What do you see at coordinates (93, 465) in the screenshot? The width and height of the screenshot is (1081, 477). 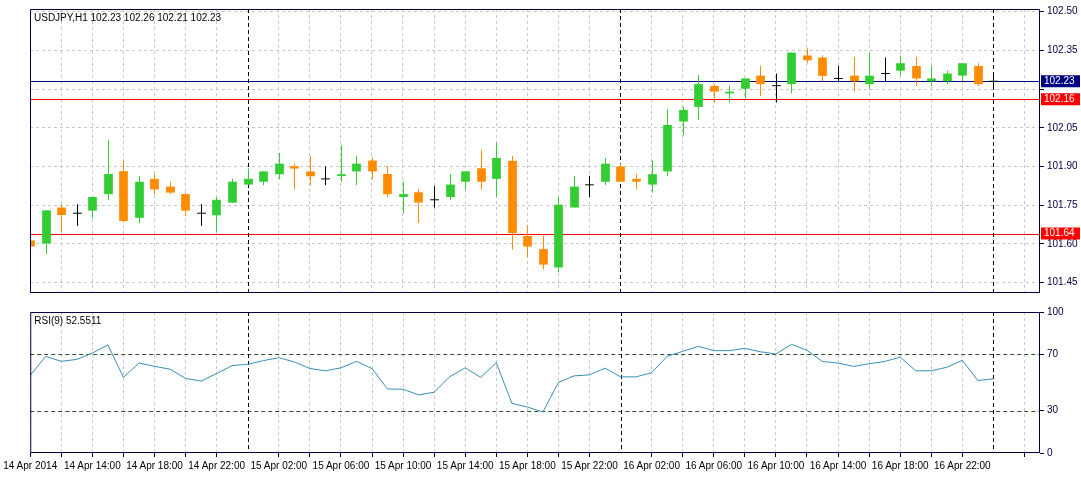 I see `x-tick-label: 14 Apr 14:00` at bounding box center [93, 465].